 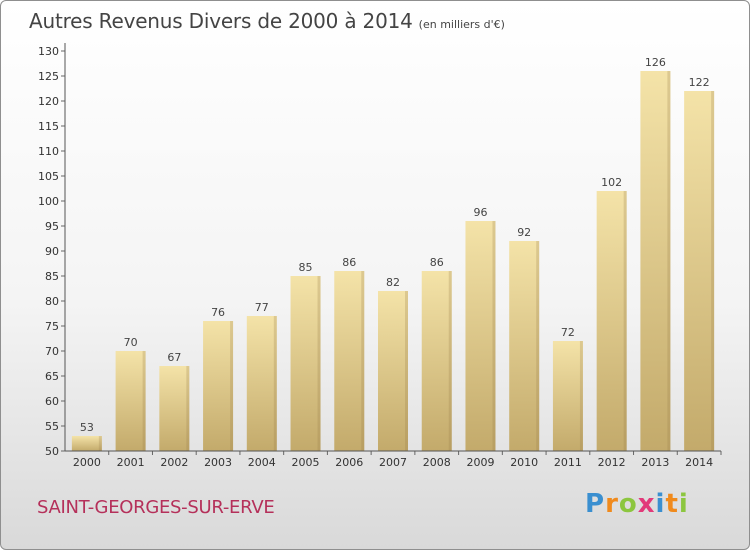 I want to click on bar-2011, so click(x=567, y=396).